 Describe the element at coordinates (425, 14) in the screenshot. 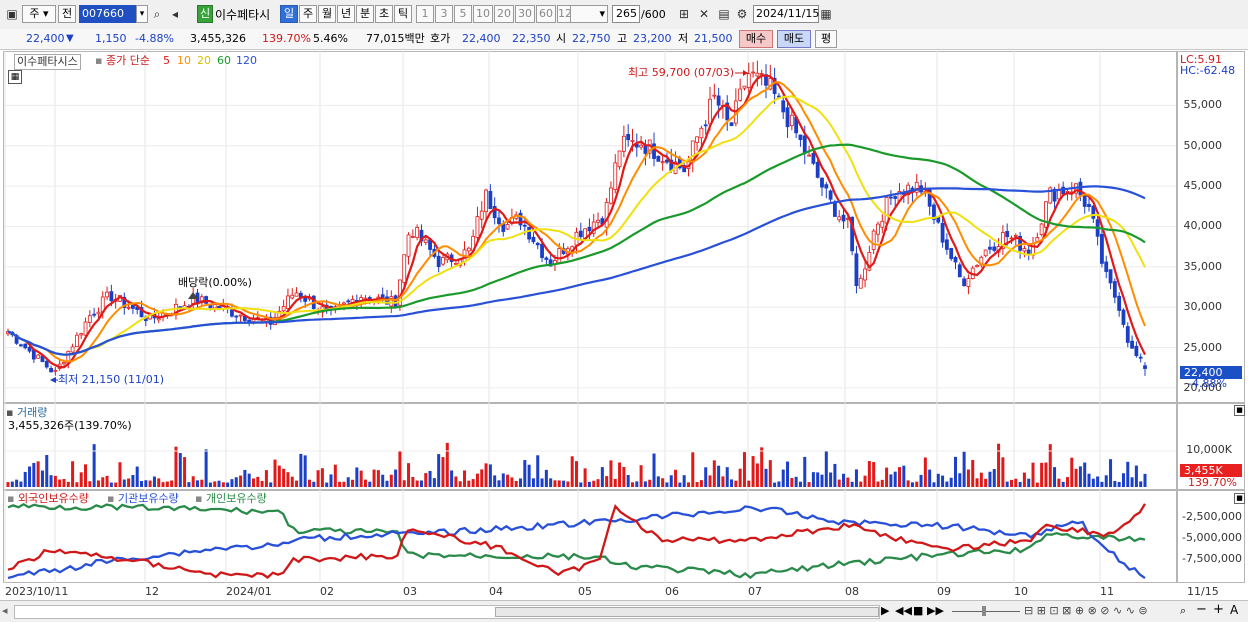

I see `interval-button-0: 1` at that location.